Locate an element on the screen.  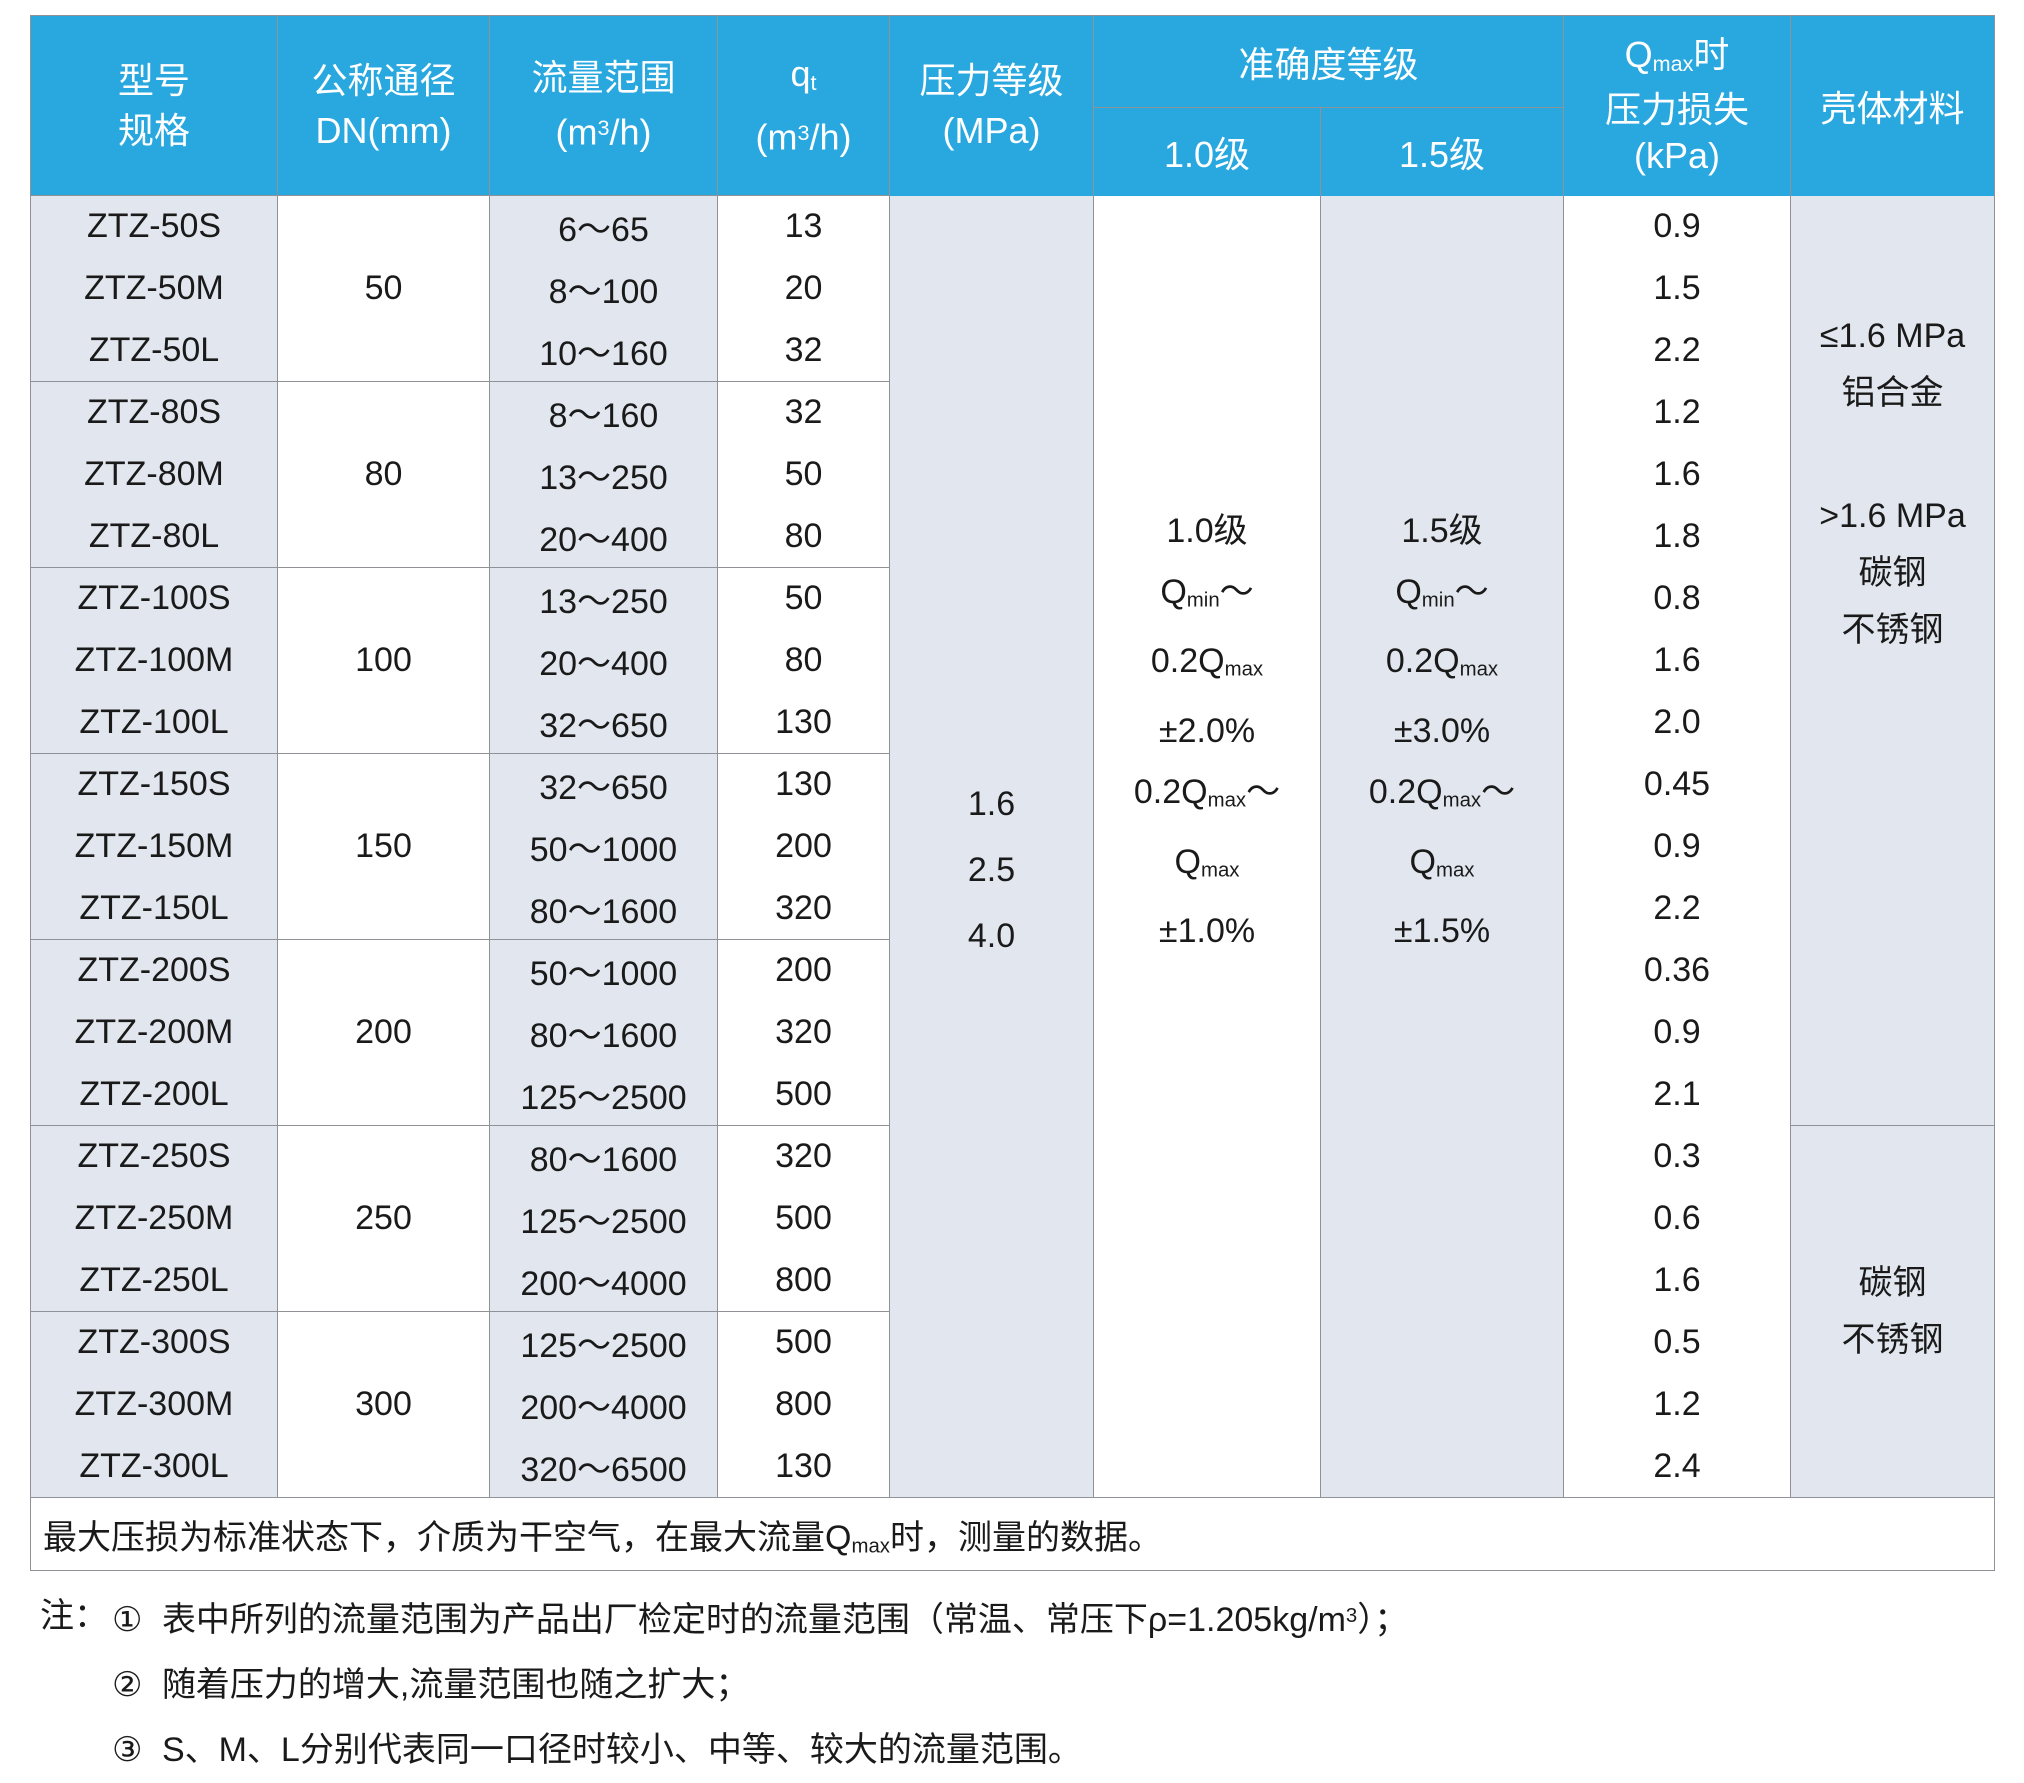
qt-cell: 32 is located at coordinates (803, 350).